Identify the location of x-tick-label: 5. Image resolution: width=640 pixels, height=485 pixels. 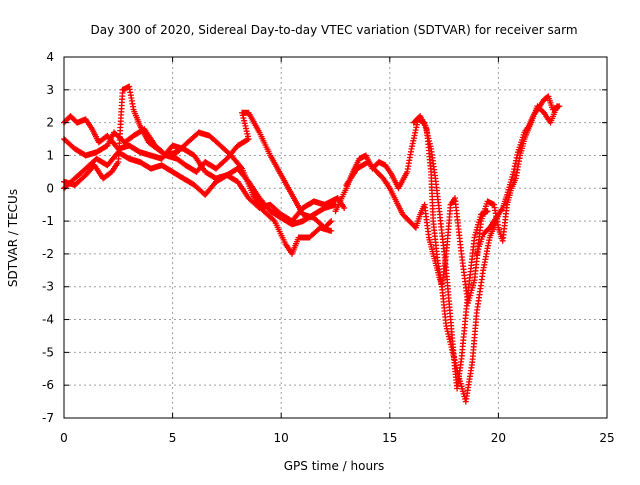
(173, 438).